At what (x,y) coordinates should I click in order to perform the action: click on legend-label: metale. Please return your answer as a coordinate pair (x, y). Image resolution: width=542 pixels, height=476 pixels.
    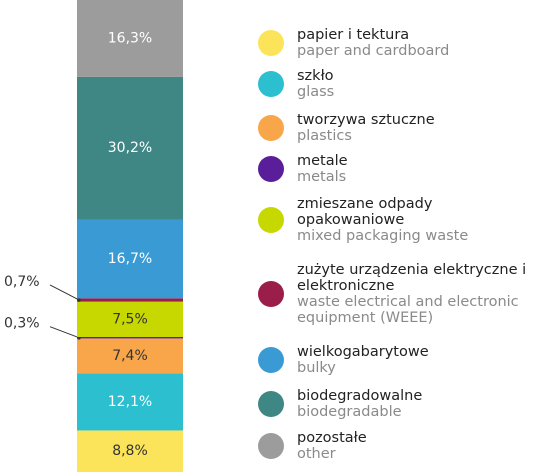
    Looking at the image, I should click on (322, 161).